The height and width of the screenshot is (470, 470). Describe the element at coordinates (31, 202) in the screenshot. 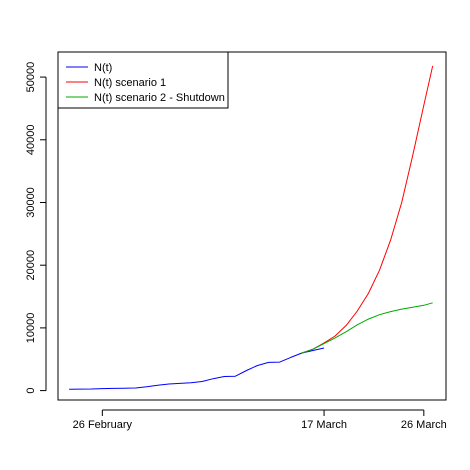

I see `y-tick-label: 30000` at that location.